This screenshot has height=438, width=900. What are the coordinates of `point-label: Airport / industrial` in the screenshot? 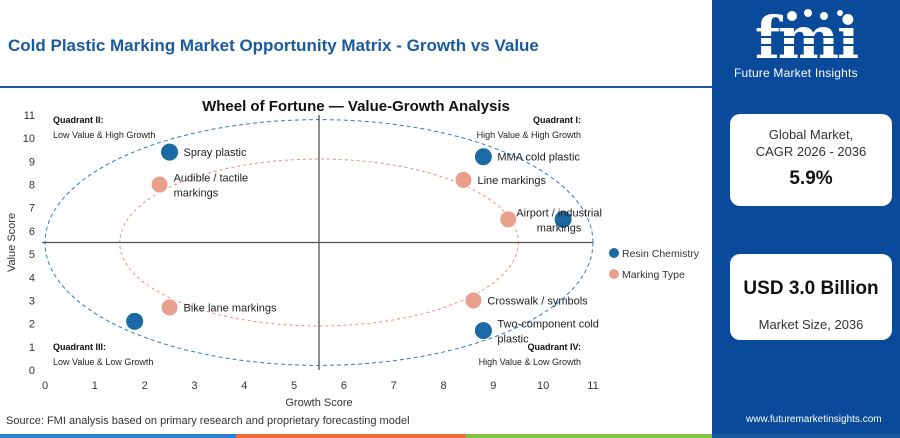 It's located at (559, 213).